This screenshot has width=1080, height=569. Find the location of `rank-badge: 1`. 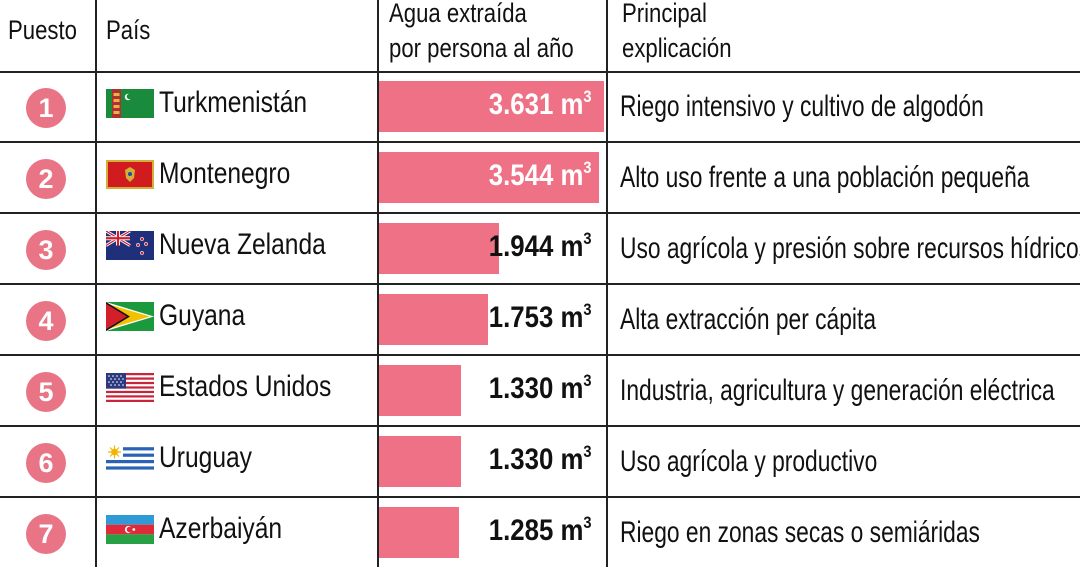

rank-badge: 1 is located at coordinates (46, 108).